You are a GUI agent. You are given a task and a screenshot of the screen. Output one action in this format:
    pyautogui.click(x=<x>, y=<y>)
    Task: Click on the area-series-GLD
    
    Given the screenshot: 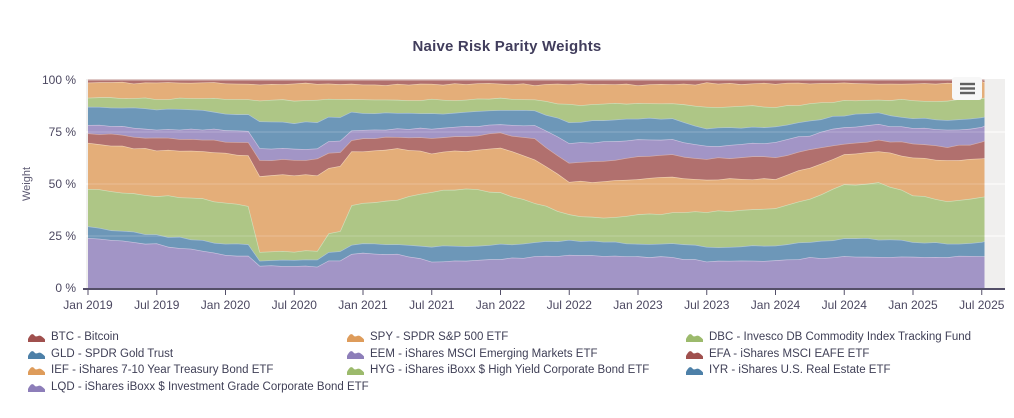 What is the action you would take?
    pyautogui.click(x=536, y=128)
    